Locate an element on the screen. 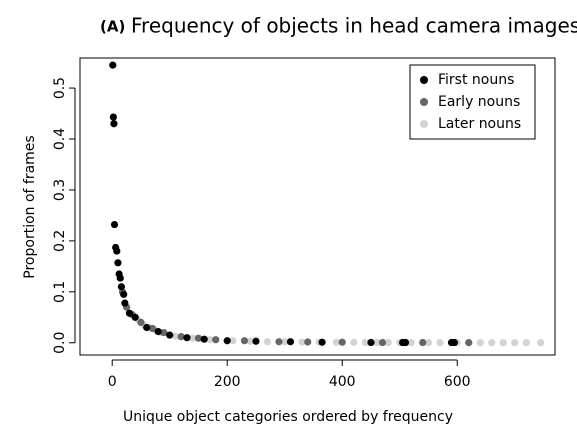 This screenshot has width=577, height=441. x-tick-label: 0 is located at coordinates (112, 382).